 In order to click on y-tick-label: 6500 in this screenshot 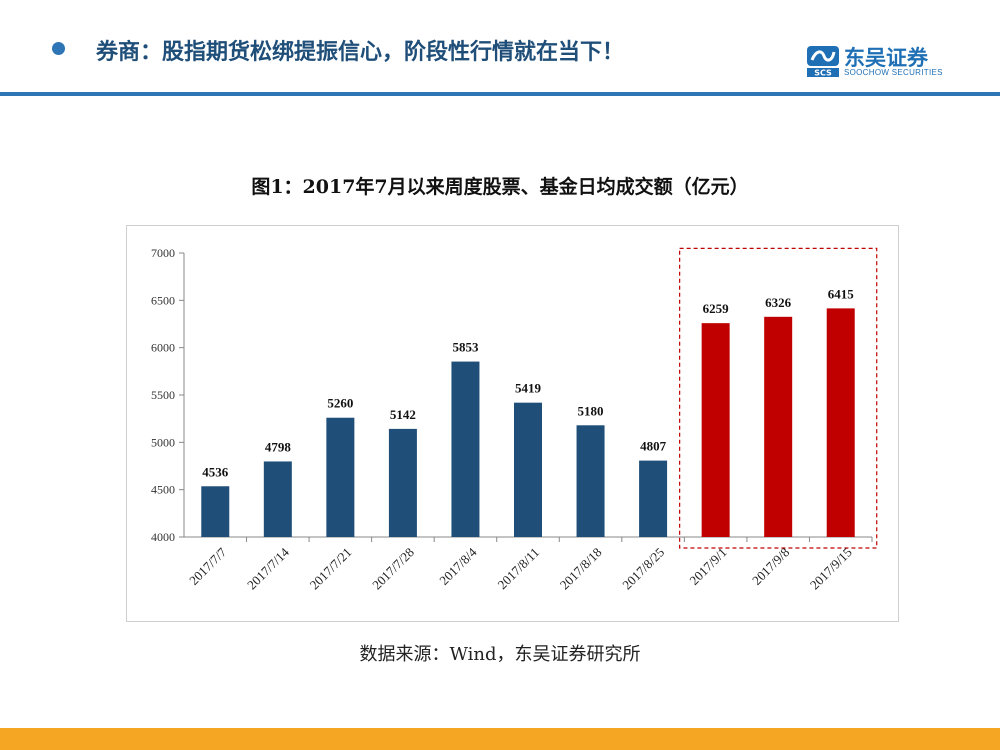, I will do `click(163, 300)`.